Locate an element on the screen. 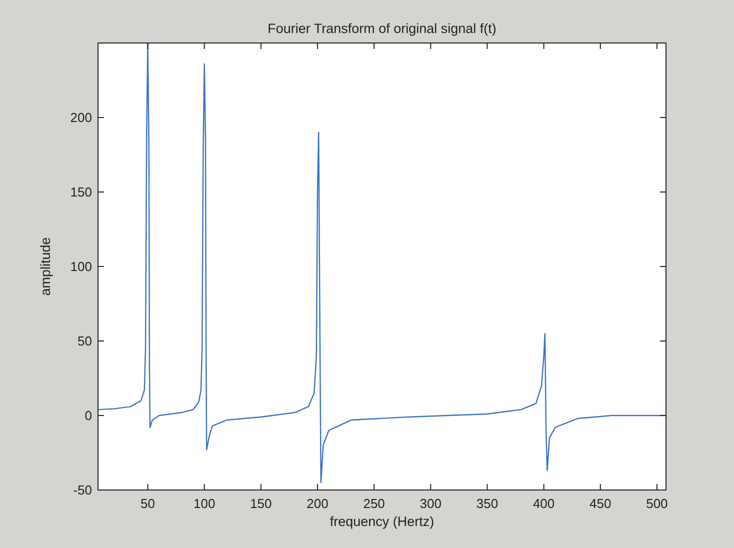 Image resolution: width=734 pixels, height=548 pixels. x-axis-title: frequency (Hertz) is located at coordinates (382, 521).